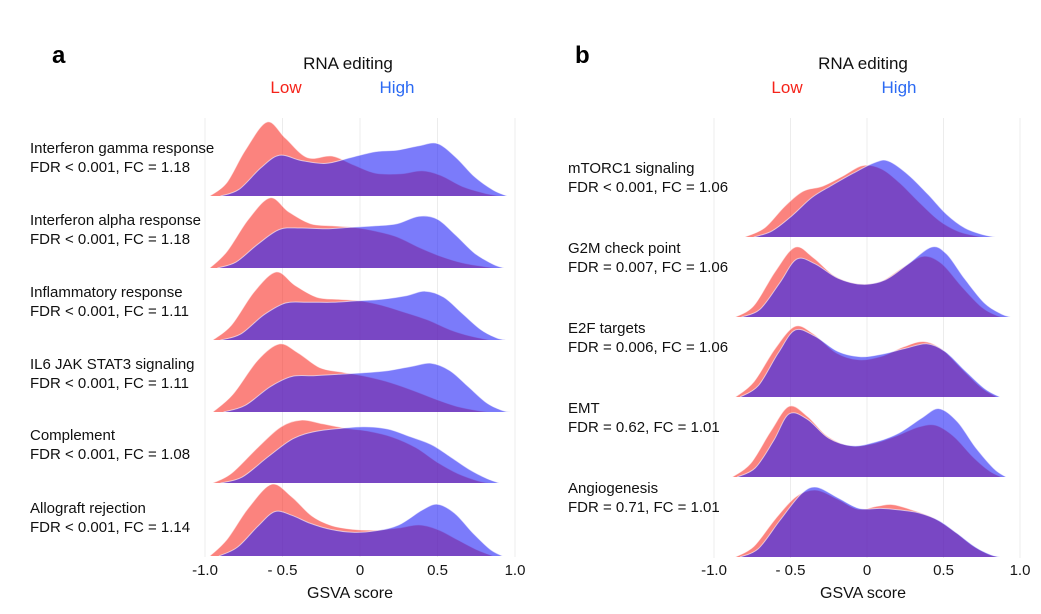 The image size is (1041, 614). I want to click on density-high-a5, so click(360, 530).